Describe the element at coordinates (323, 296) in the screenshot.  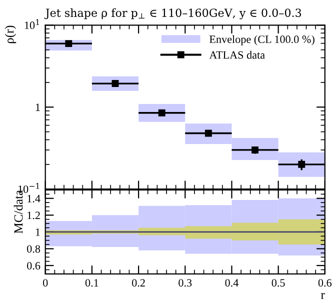
I see `x-axis-title: r` at that location.